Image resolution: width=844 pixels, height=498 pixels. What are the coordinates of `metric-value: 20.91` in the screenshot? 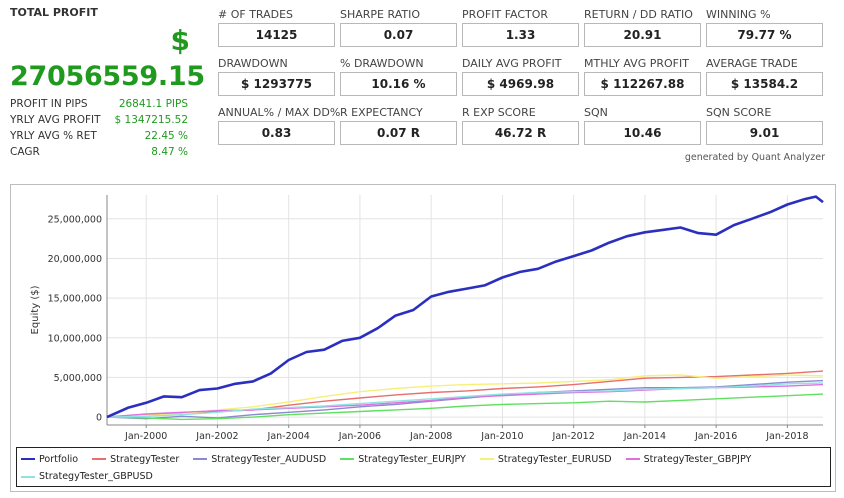 It's located at (642, 35).